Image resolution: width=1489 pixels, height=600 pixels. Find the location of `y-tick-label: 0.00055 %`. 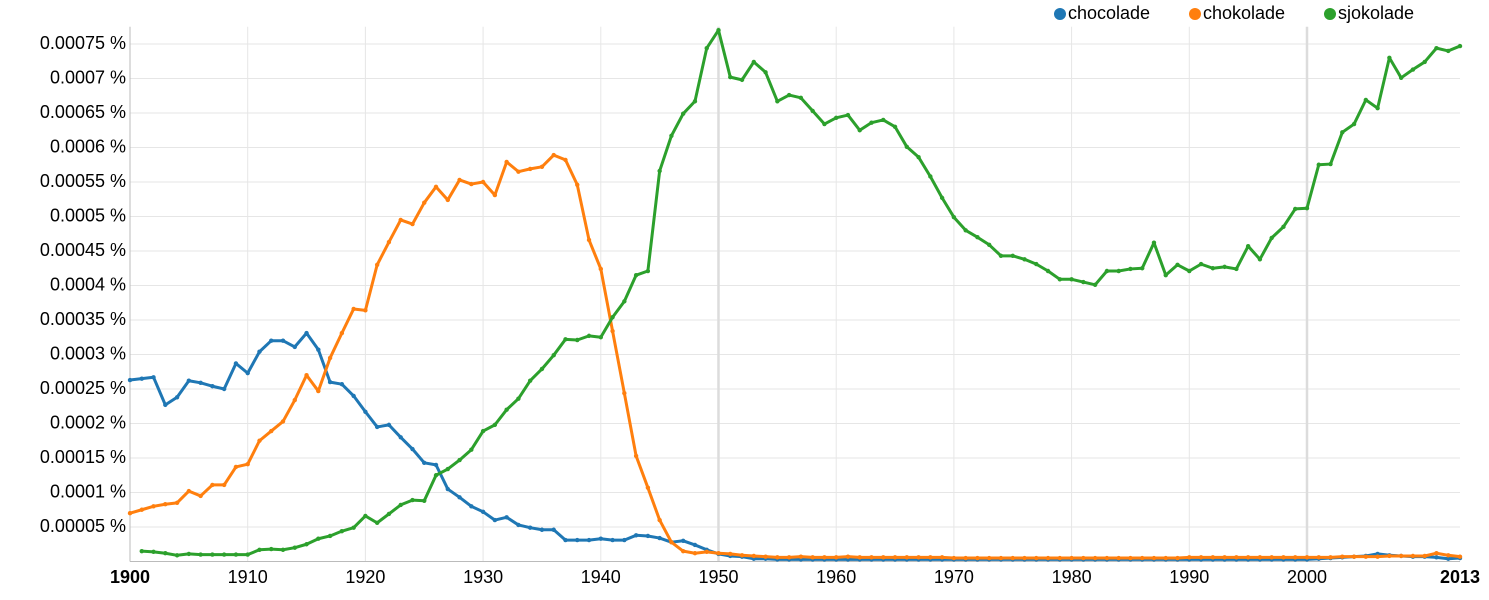

y-tick-label: 0.00055 % is located at coordinates (83, 181).